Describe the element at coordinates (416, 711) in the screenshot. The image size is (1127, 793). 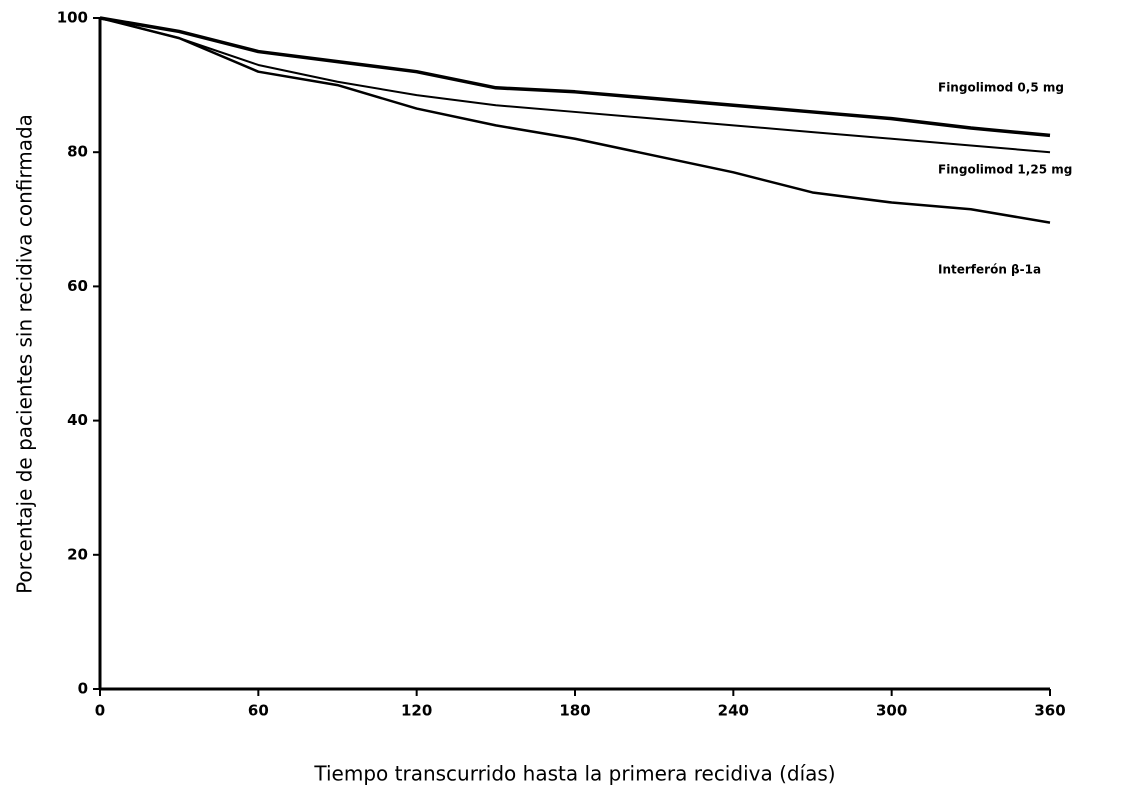
I see `x-tick-label: 120` at that location.